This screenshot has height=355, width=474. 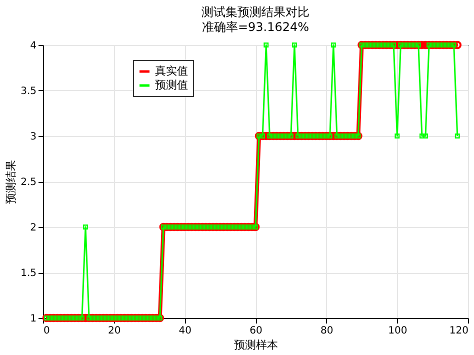 I want to click on y-tick-label: 2.5, so click(x=28, y=182).